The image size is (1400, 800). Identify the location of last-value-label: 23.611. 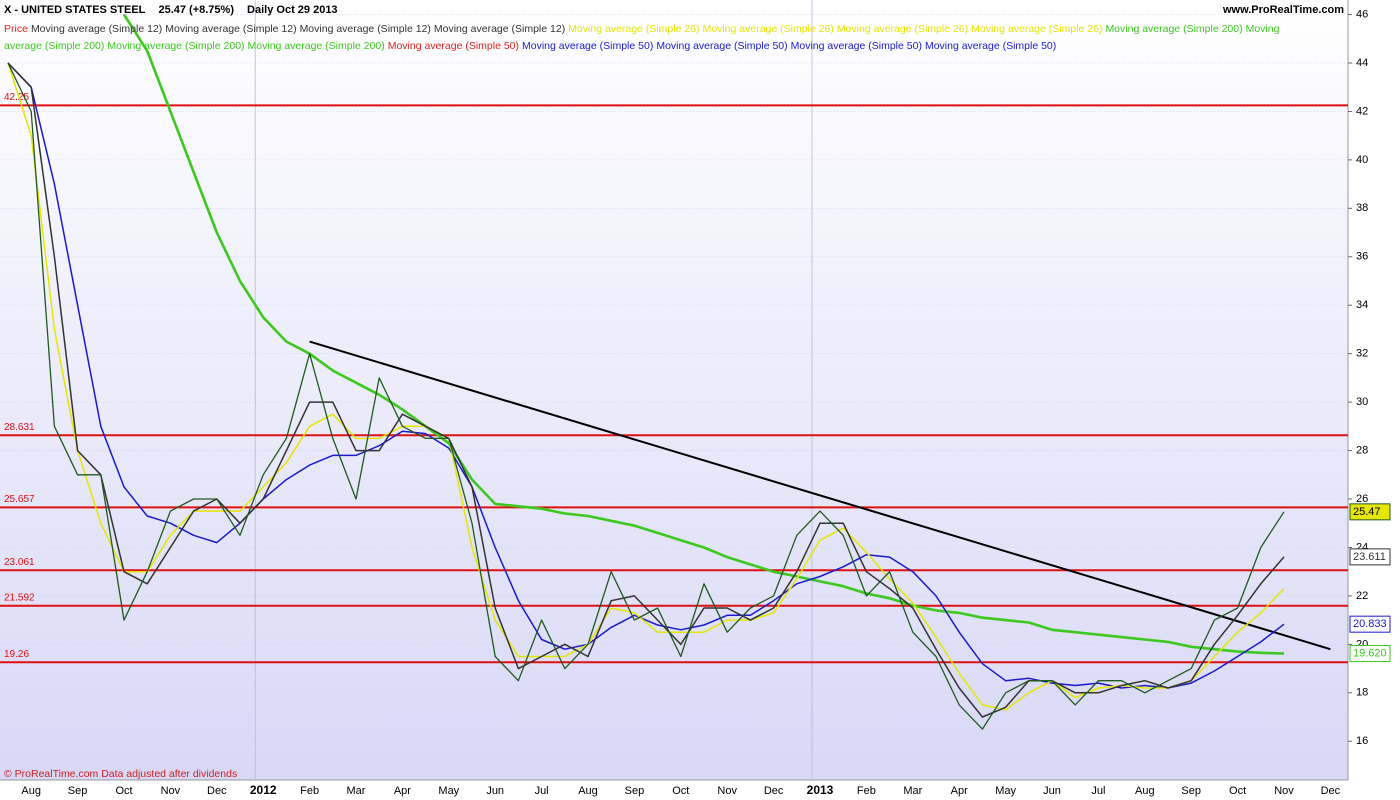
(1369, 557).